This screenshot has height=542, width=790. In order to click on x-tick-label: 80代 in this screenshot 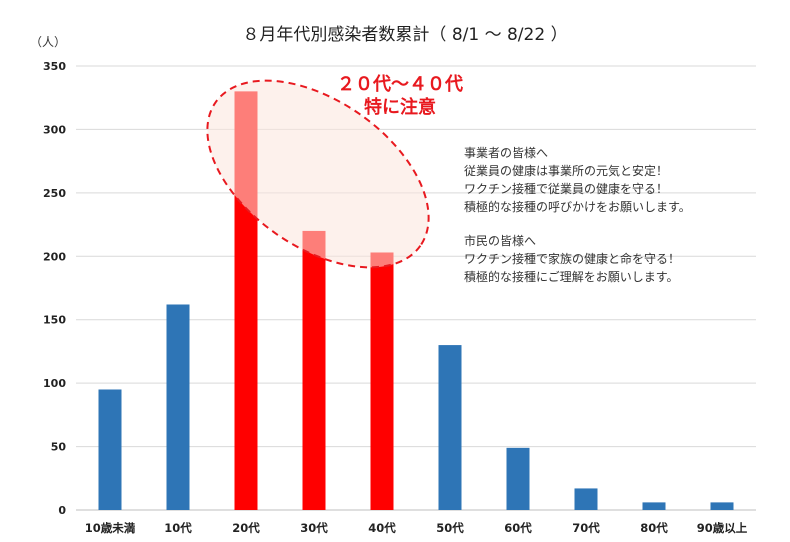, I will do `click(654, 528)`.